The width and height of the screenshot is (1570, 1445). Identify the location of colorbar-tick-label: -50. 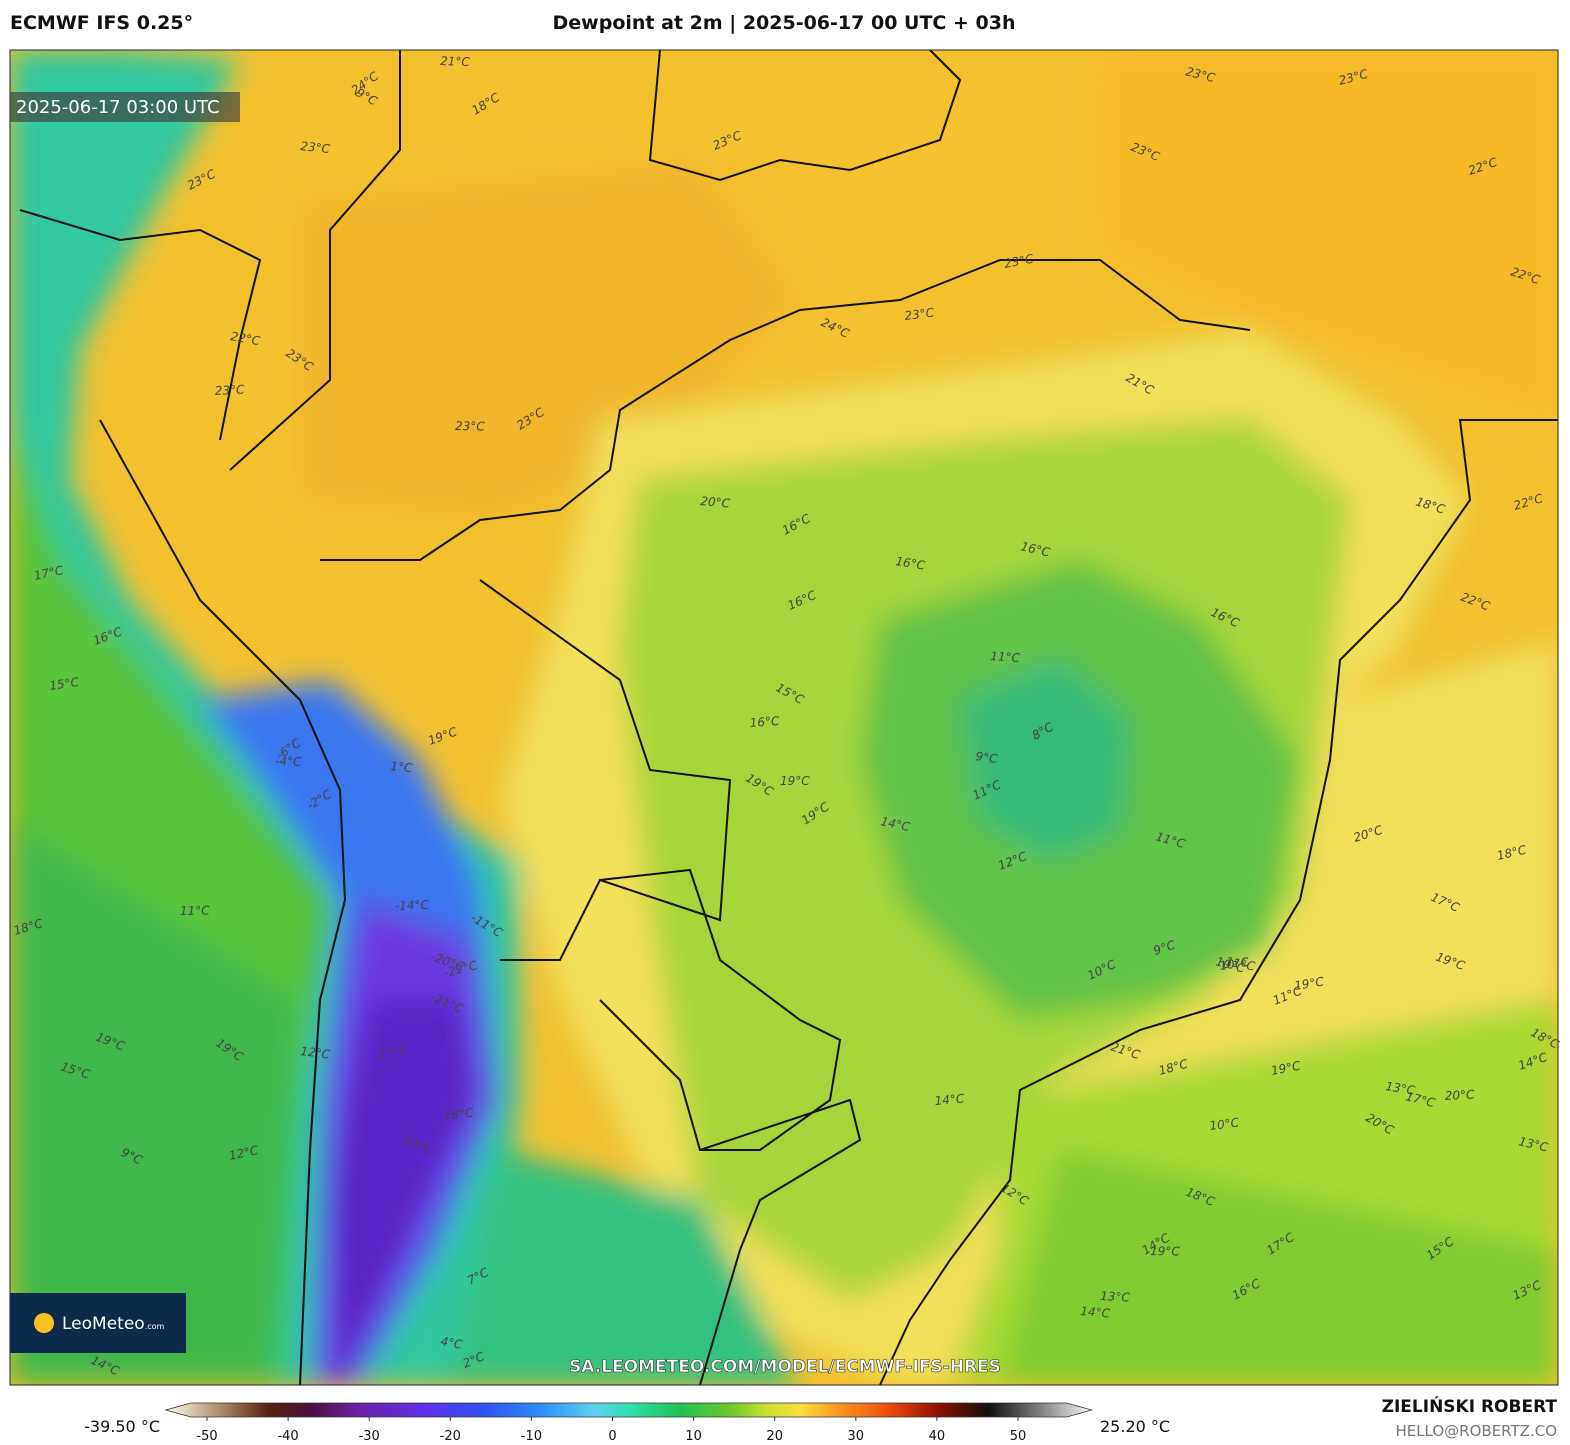
(206, 1436).